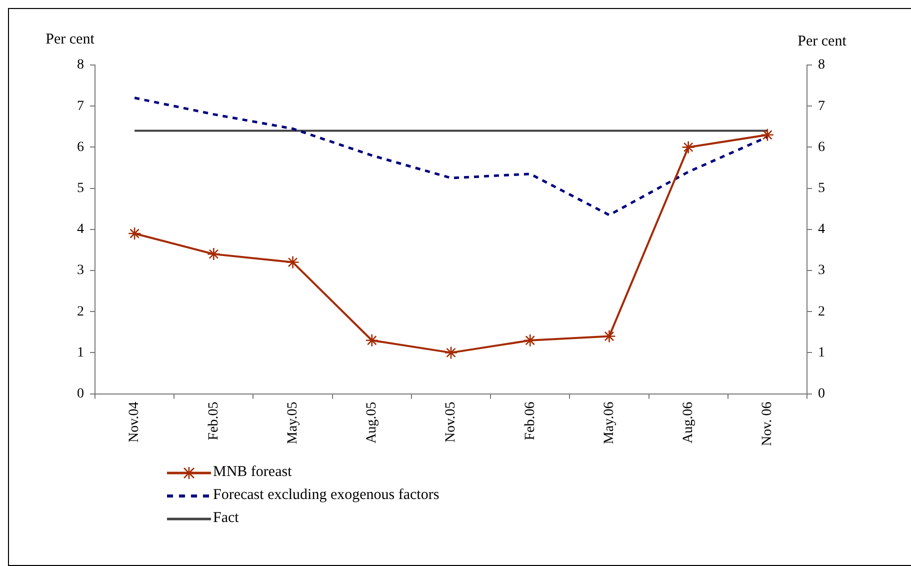 This screenshot has width=911, height=566. I want to click on x-tick-label: Nov.05, so click(451, 422).